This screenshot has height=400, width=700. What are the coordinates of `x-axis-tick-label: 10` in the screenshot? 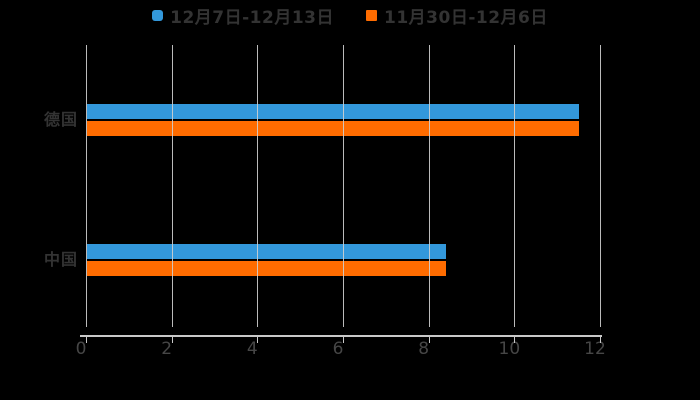 It's located at (509, 349).